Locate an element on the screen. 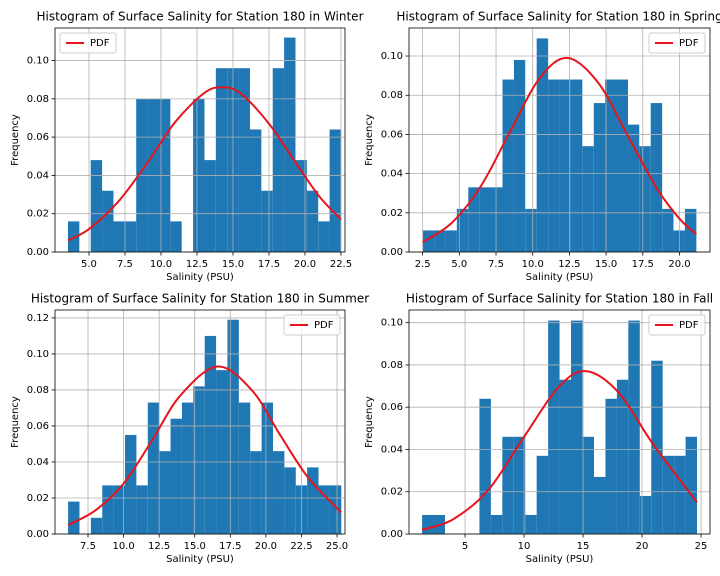 The image size is (720, 576). x-tick-label: 12.5 is located at coordinates (569, 264).